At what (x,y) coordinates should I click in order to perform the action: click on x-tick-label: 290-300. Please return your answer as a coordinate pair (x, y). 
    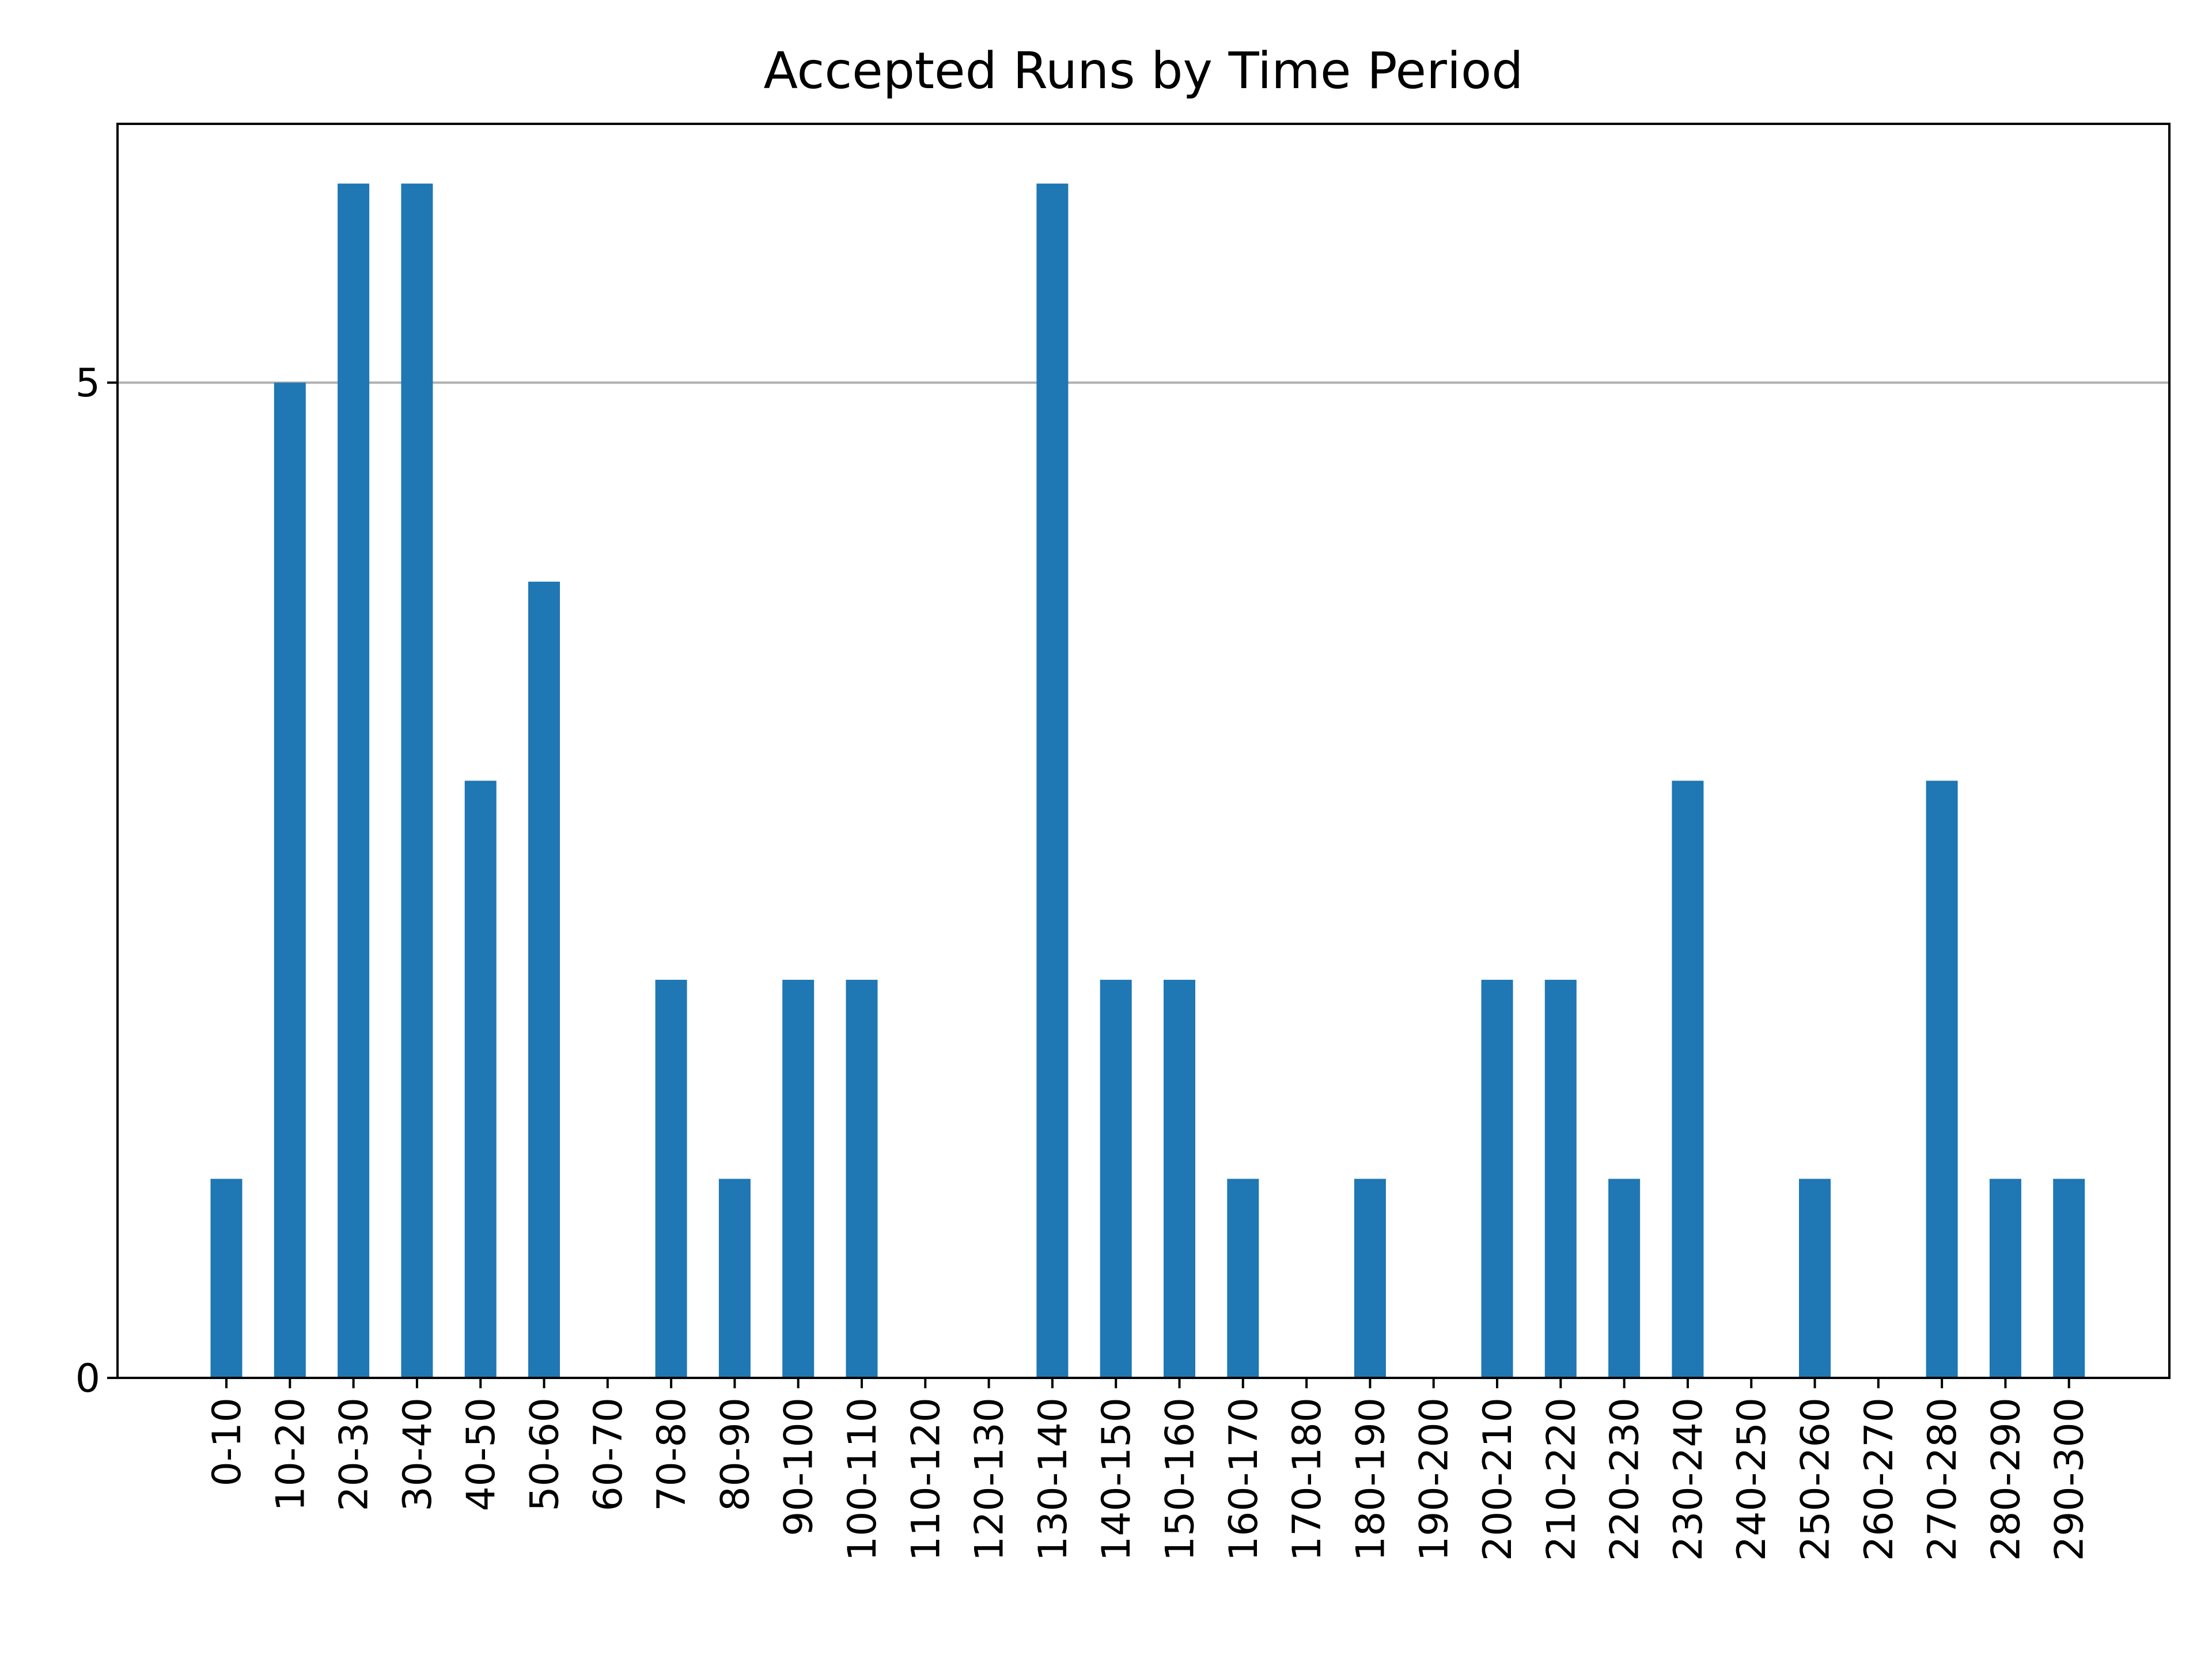
    Looking at the image, I should click on (2070, 1479).